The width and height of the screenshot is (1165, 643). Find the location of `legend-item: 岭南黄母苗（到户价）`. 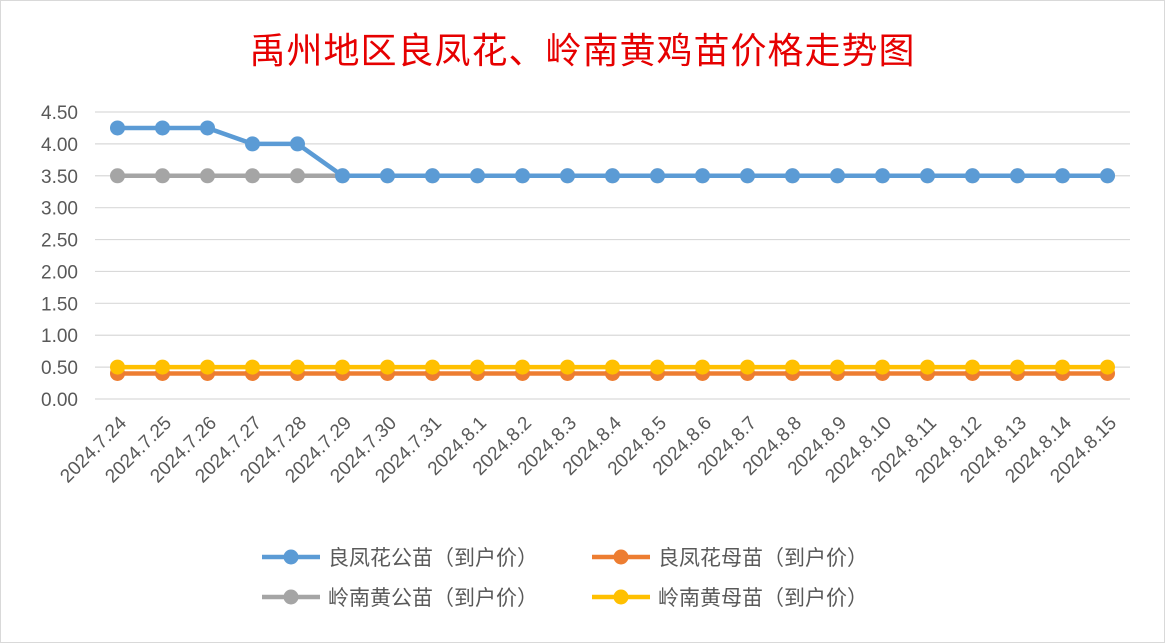

legend-item: 岭南黄母苗（到户价） is located at coordinates (730, 598).